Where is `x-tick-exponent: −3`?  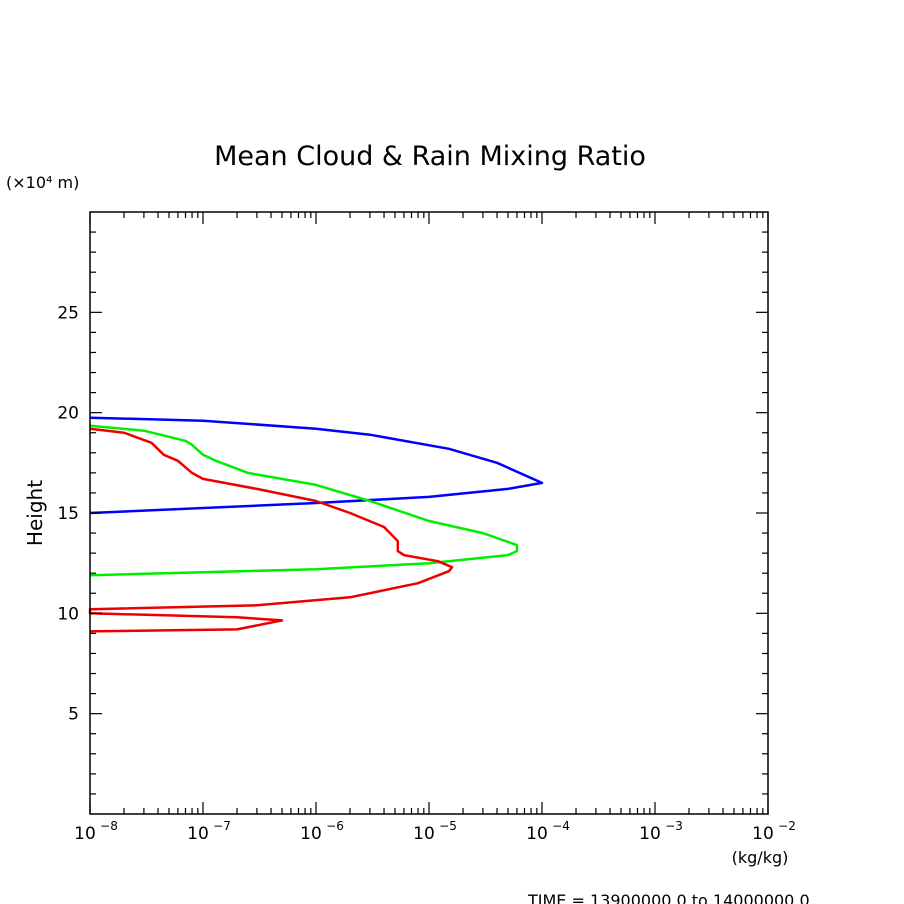 x-tick-exponent: −3 is located at coordinates (674, 826).